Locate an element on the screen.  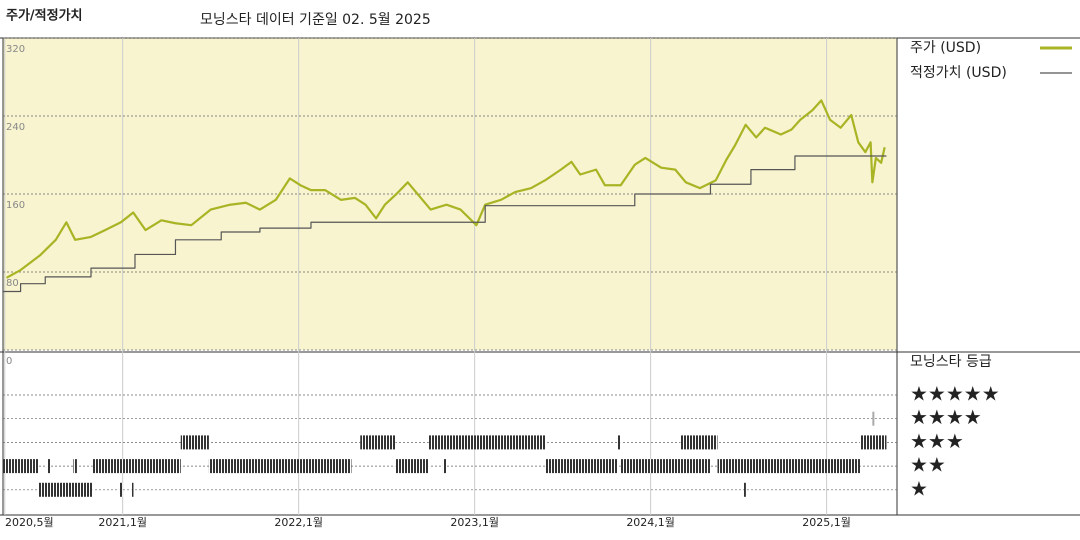
y-tick-label: 240 is located at coordinates (15, 127).